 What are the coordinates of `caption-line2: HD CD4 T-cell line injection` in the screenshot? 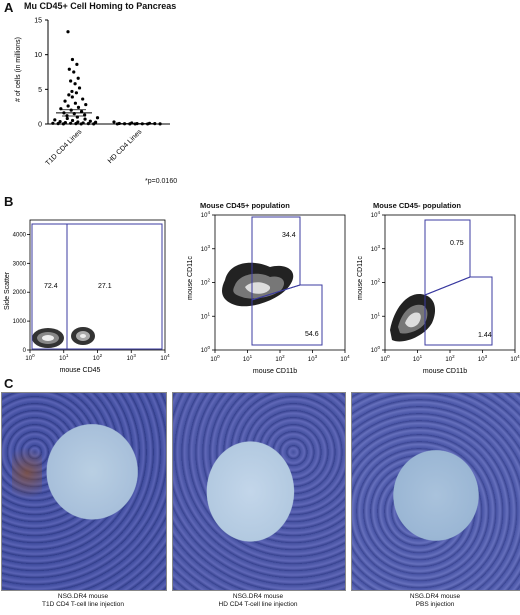 It's located at (258, 604).